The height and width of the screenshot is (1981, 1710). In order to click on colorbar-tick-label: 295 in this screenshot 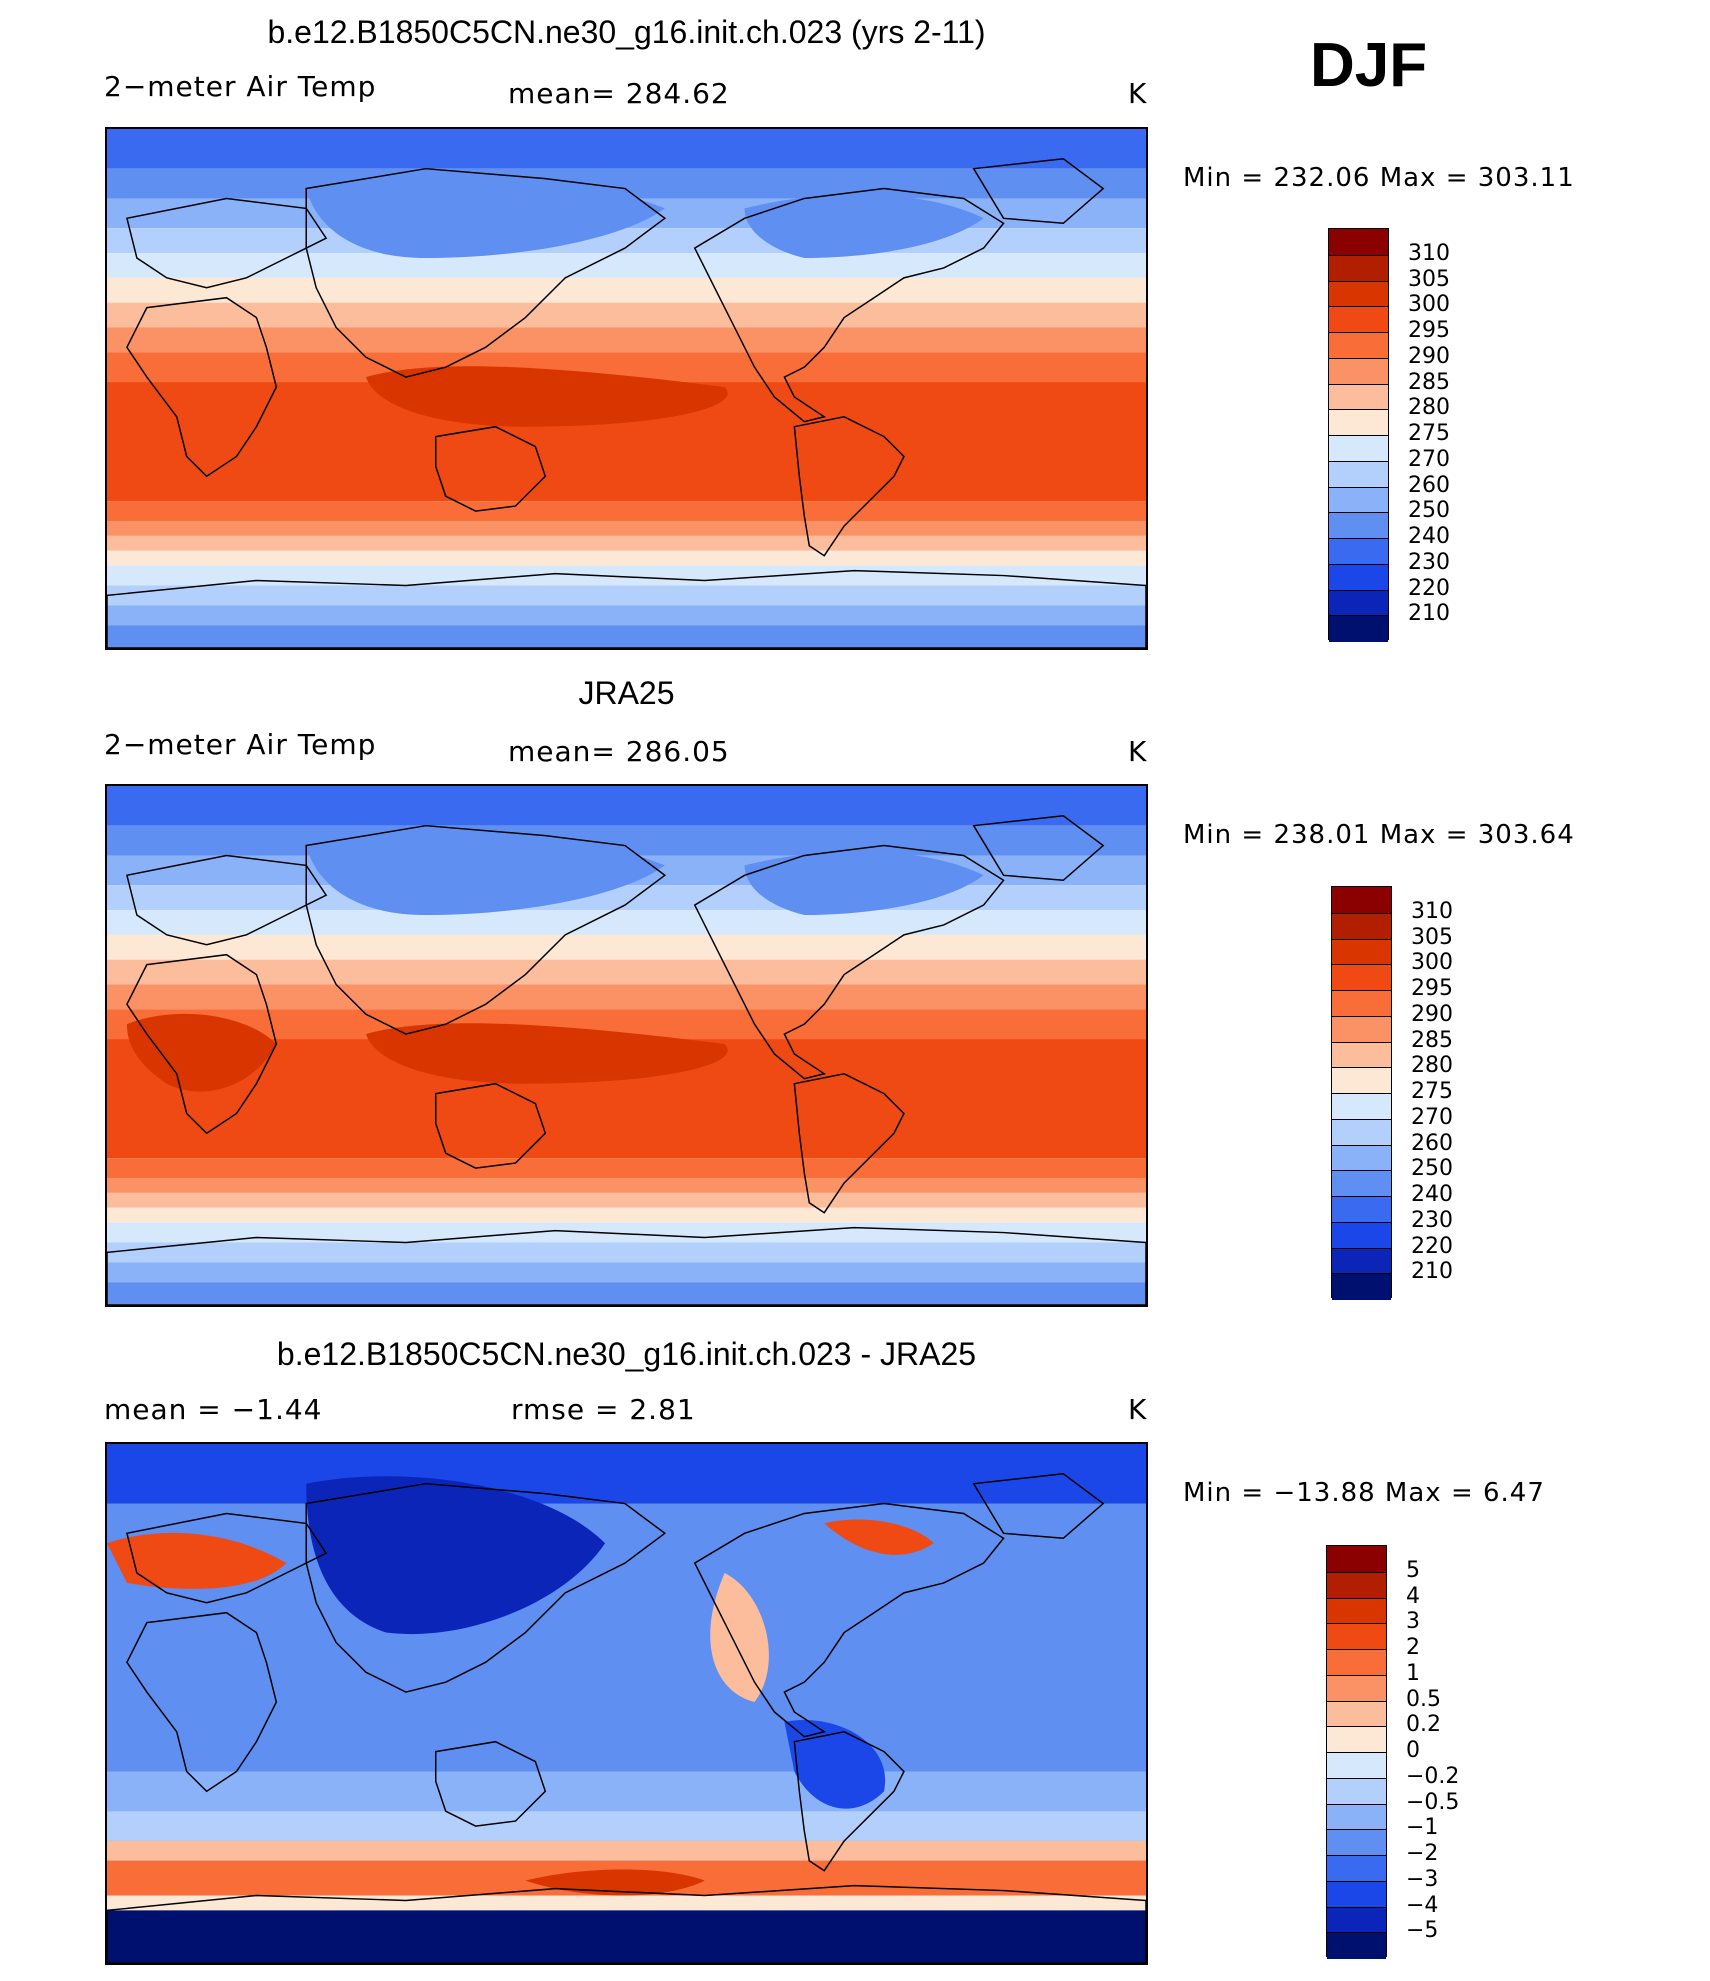, I will do `click(1429, 330)`.